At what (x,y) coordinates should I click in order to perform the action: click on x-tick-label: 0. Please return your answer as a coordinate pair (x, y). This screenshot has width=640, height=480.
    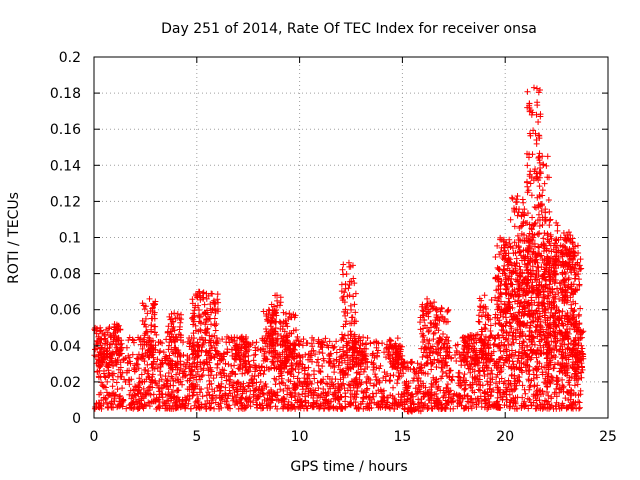
    Looking at the image, I should click on (94, 437).